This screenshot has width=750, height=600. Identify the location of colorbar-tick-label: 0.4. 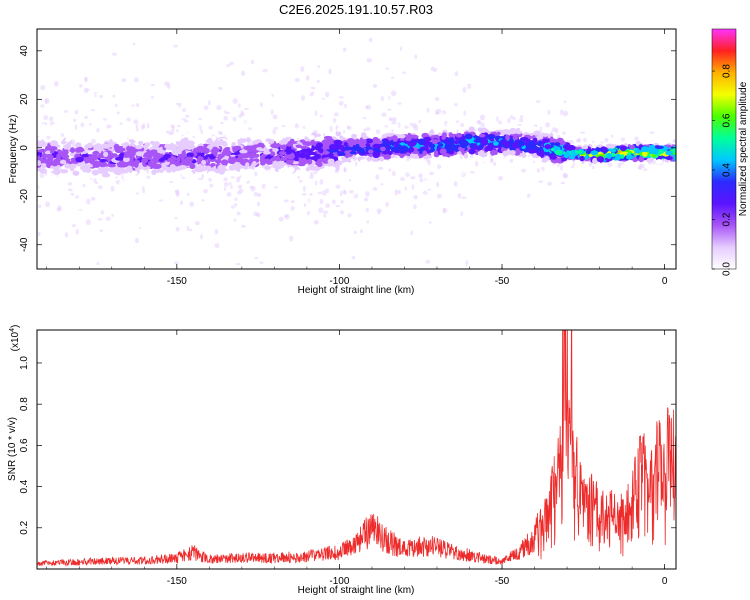
(727, 170).